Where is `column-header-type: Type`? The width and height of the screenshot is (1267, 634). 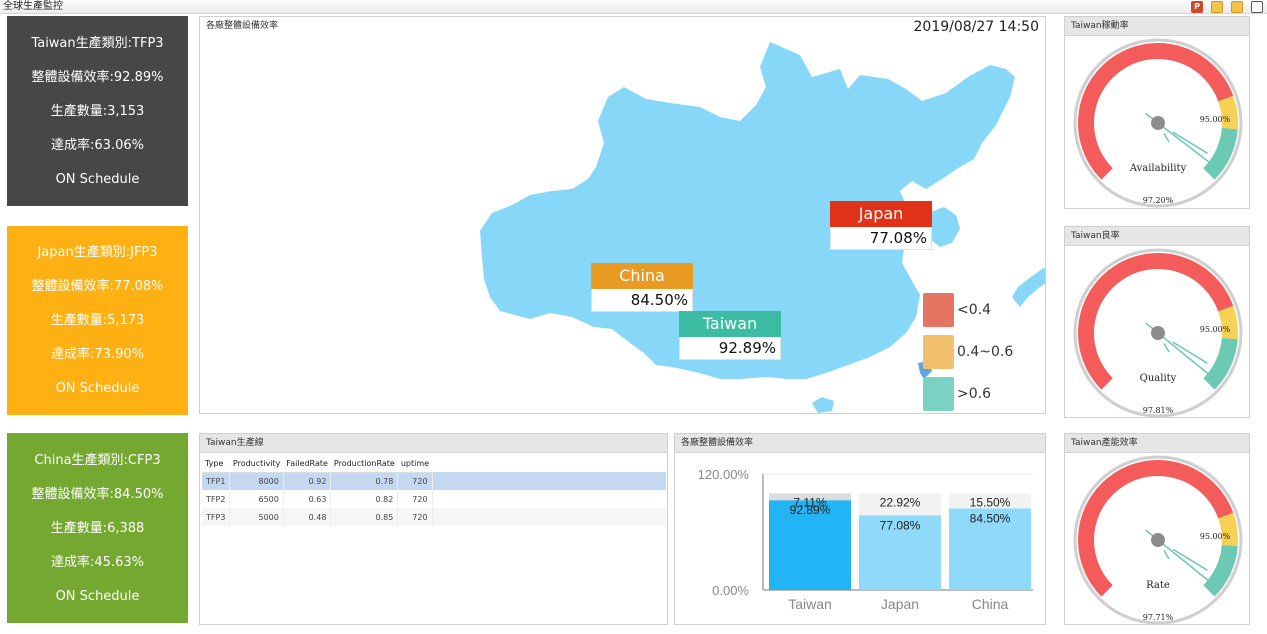 column-header-type: Type is located at coordinates (216, 464).